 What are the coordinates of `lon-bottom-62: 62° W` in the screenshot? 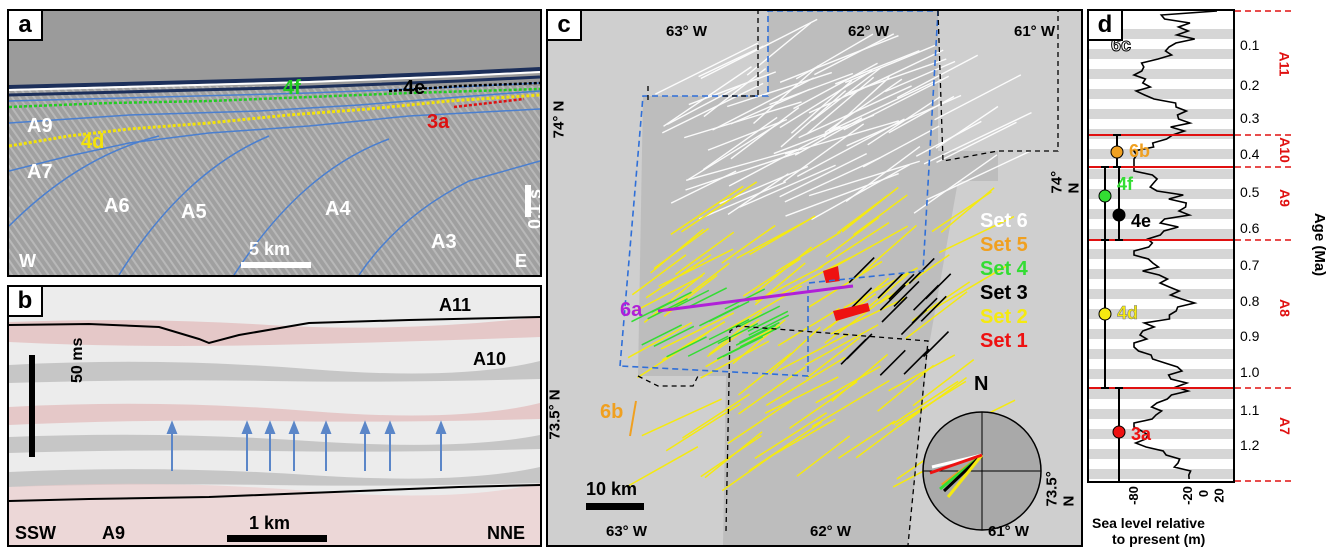 It's located at (831, 531).